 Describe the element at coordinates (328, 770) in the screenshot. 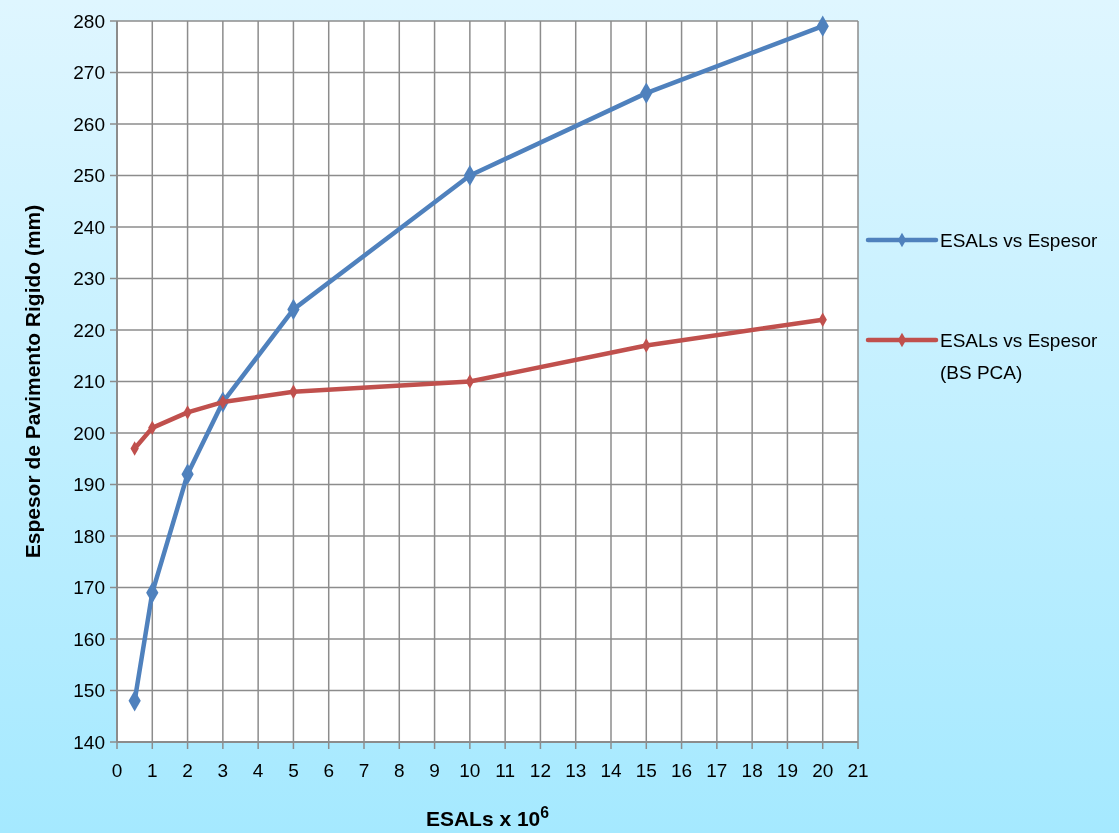

I see `x-tick-label: 6` at that location.